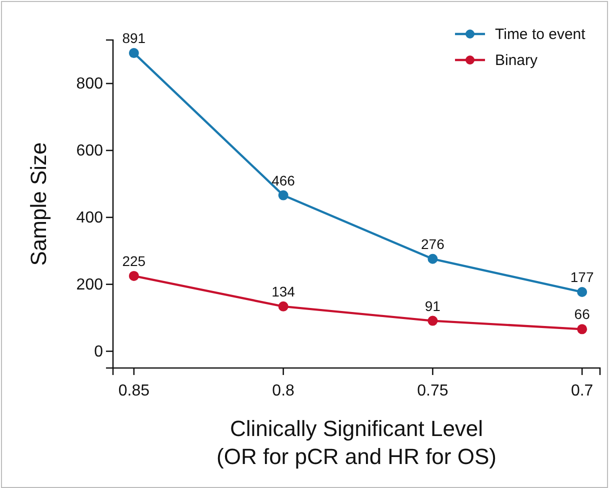  I want to click on data-label: 66, so click(582, 314).